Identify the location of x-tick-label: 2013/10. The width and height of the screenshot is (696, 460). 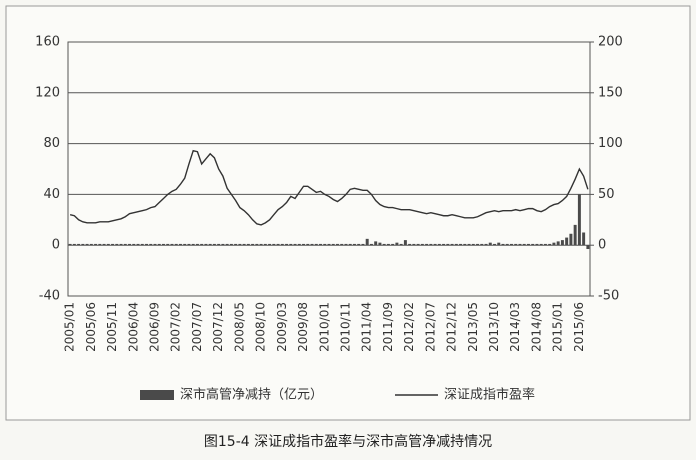
(494, 327).